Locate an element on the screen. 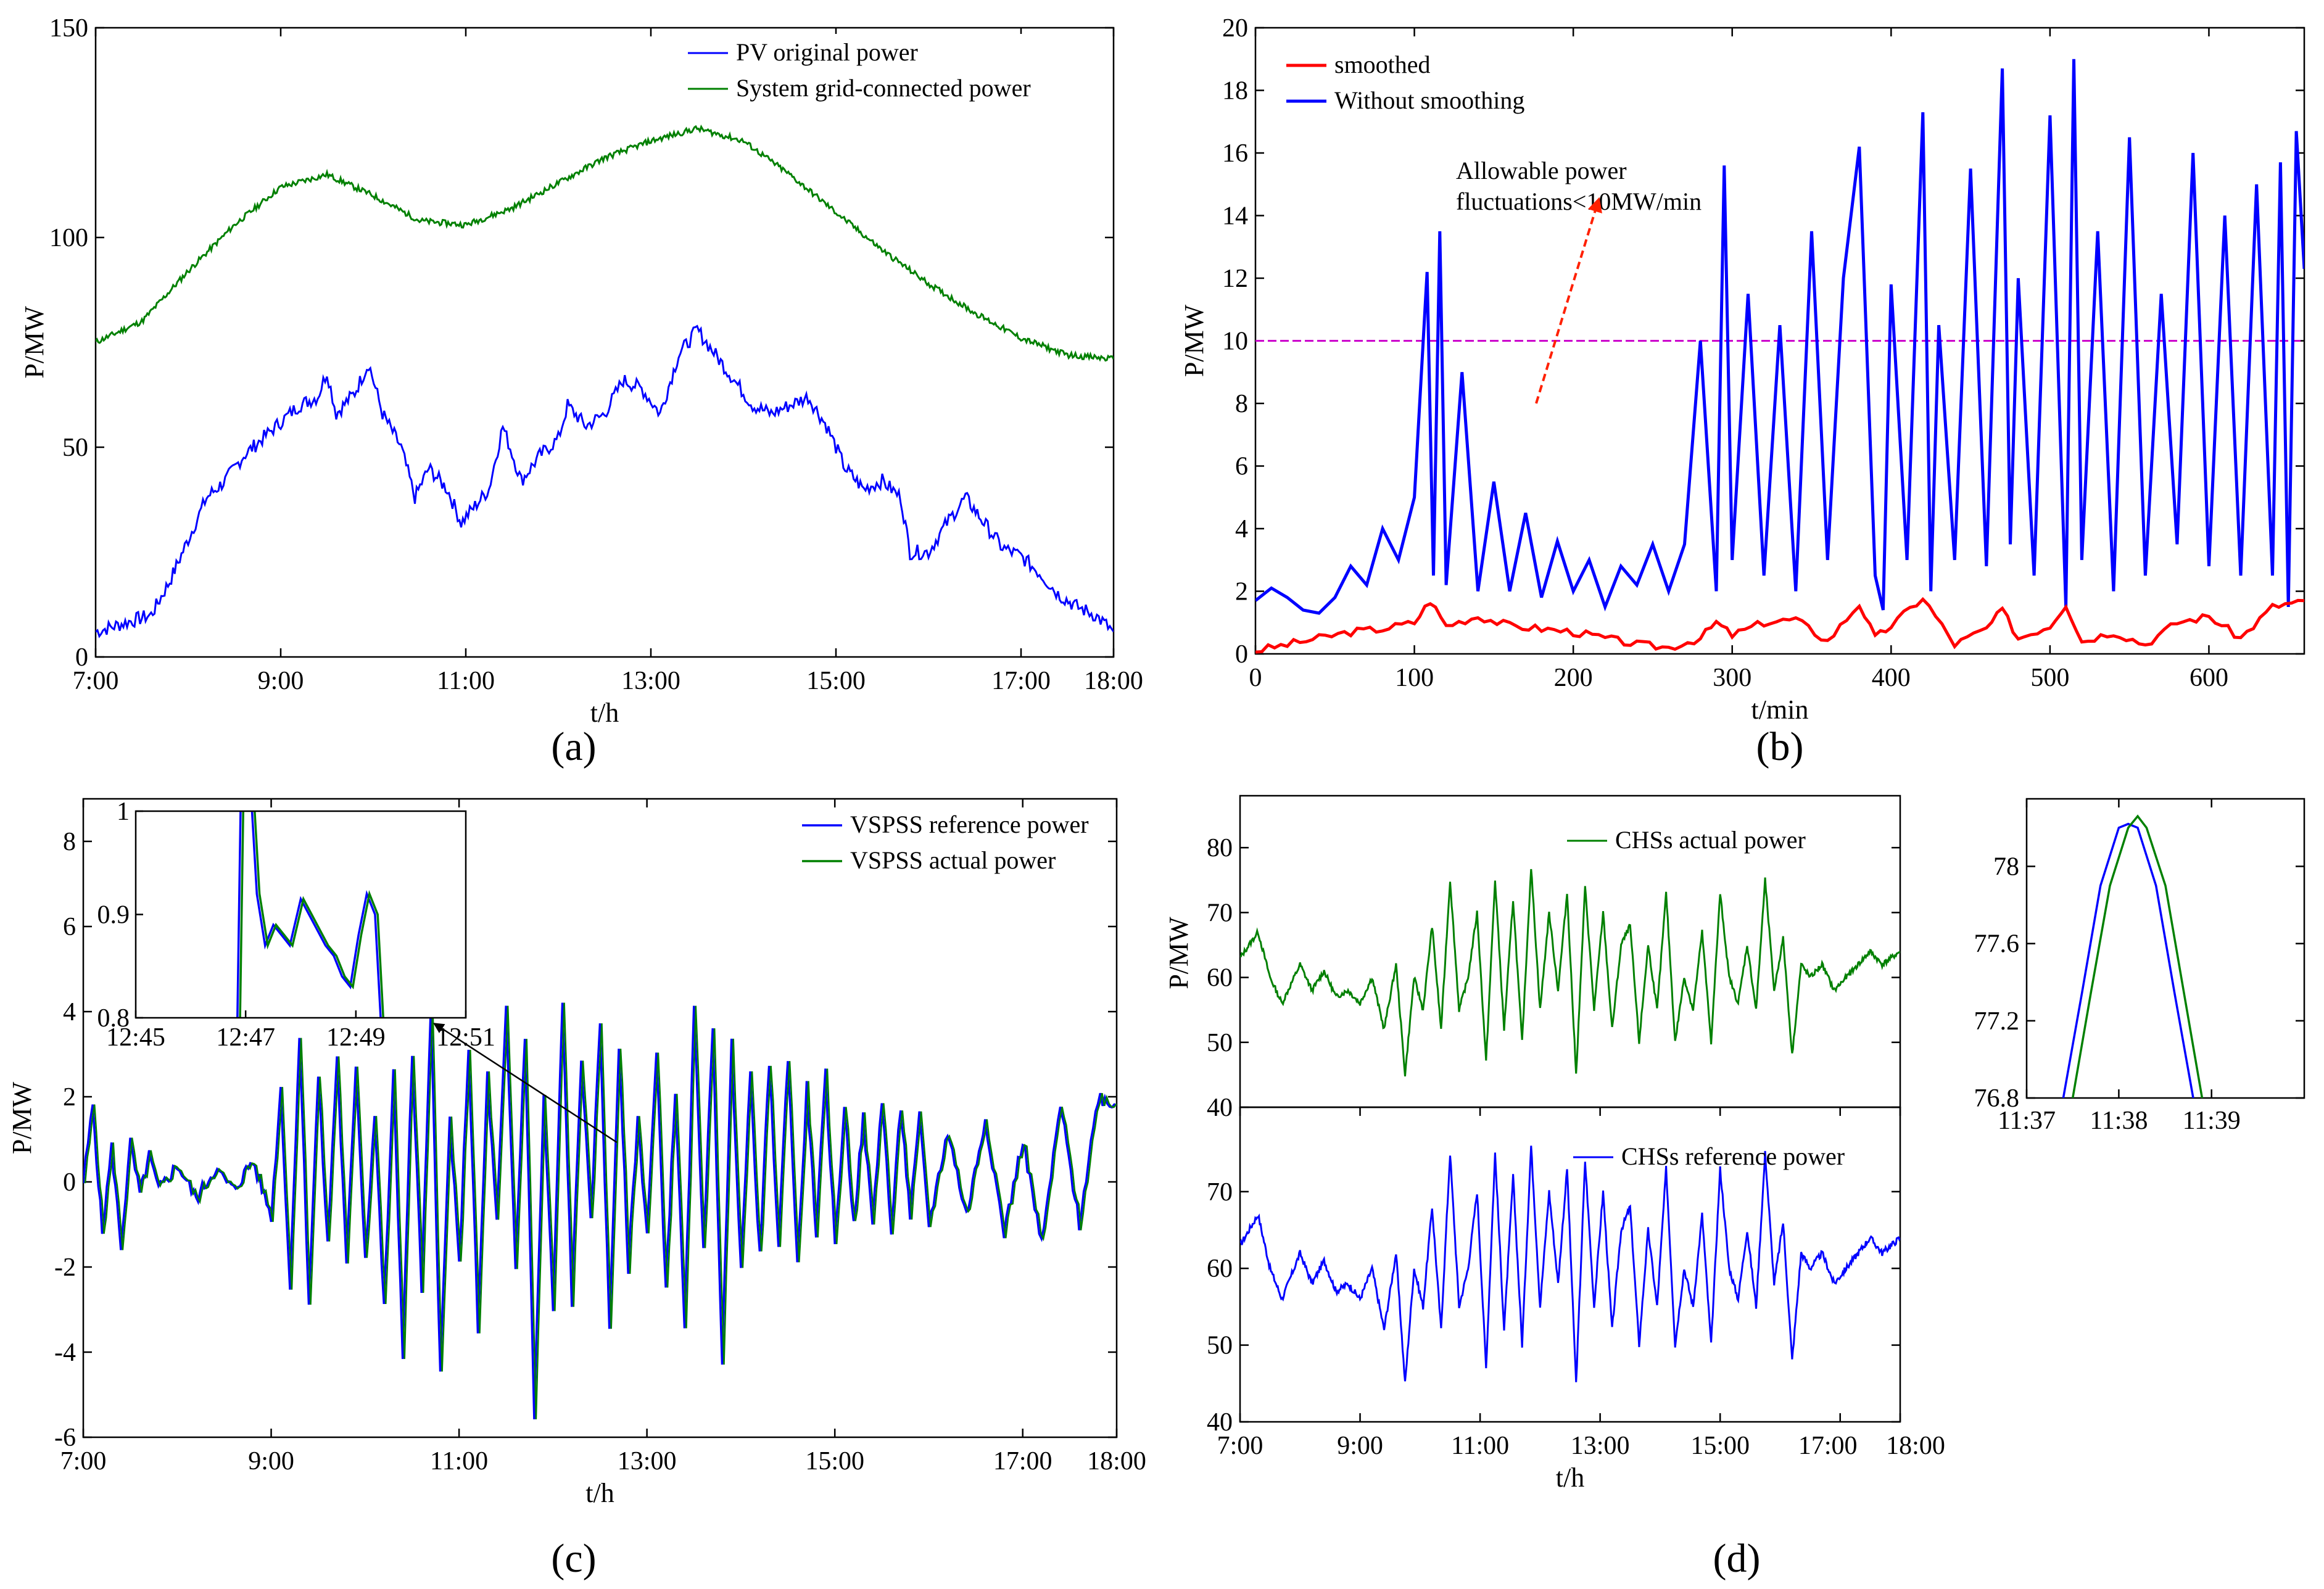 The height and width of the screenshot is (1589, 2324). y-tick-label: 77.2 is located at coordinates (1997, 1021).